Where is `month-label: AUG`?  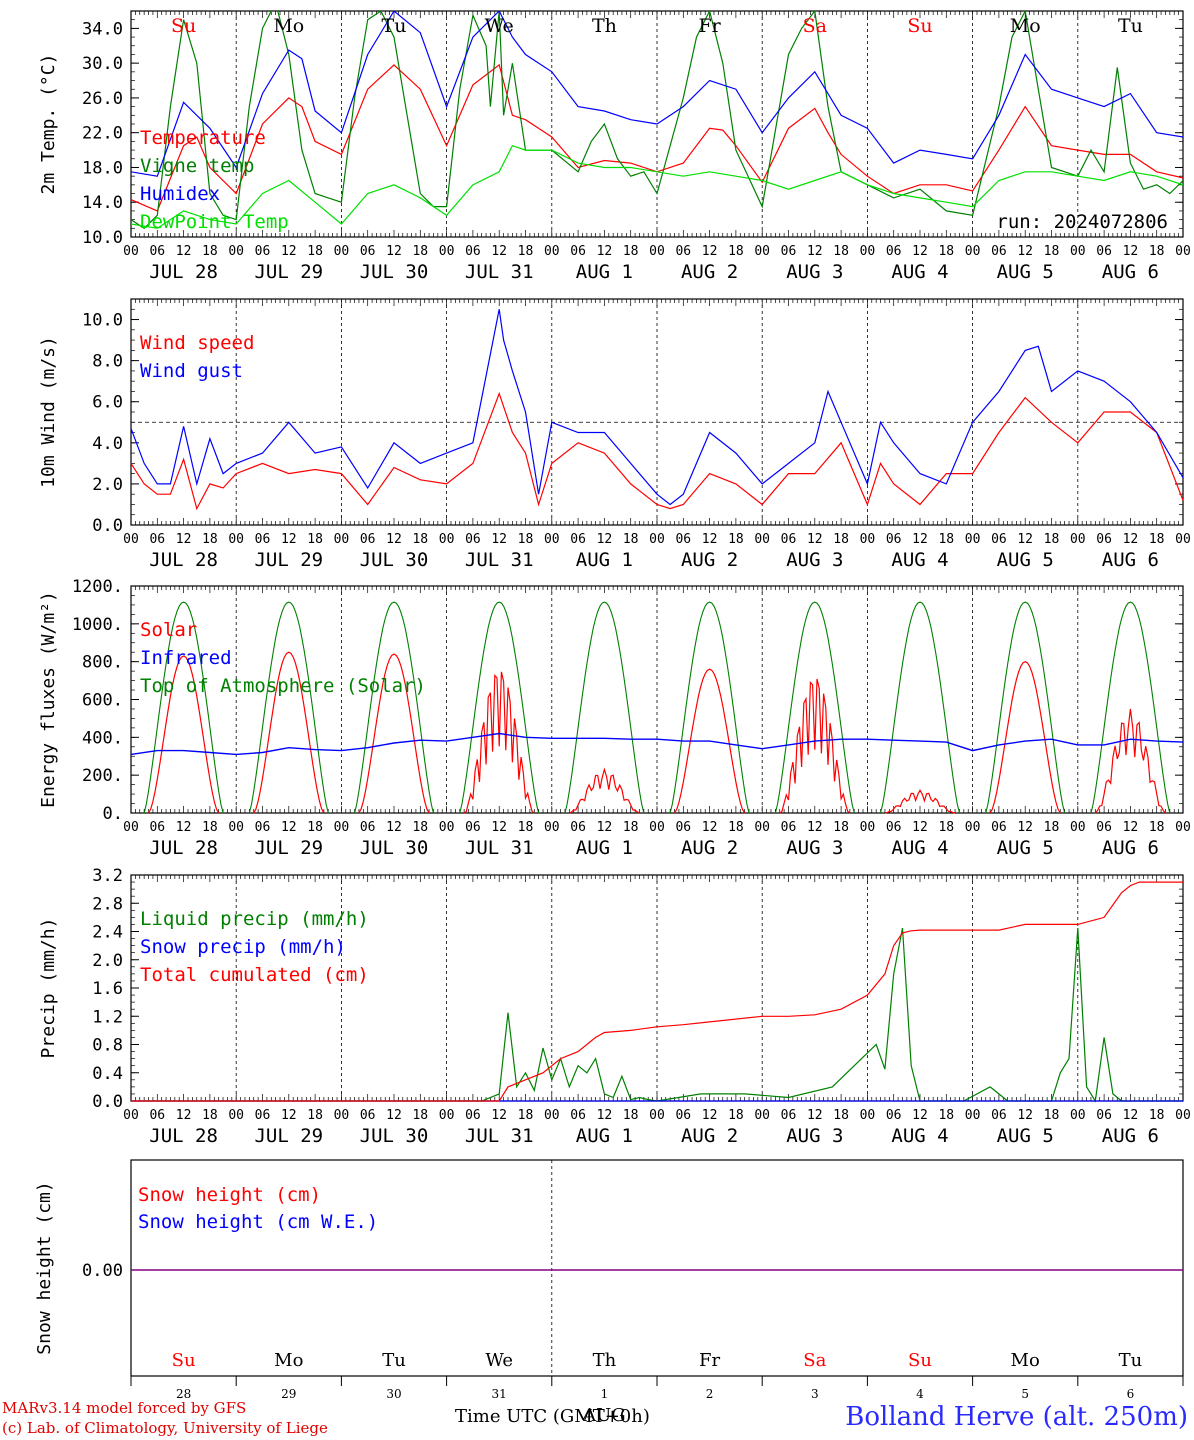
month-label: AUG is located at coordinates (604, 1415).